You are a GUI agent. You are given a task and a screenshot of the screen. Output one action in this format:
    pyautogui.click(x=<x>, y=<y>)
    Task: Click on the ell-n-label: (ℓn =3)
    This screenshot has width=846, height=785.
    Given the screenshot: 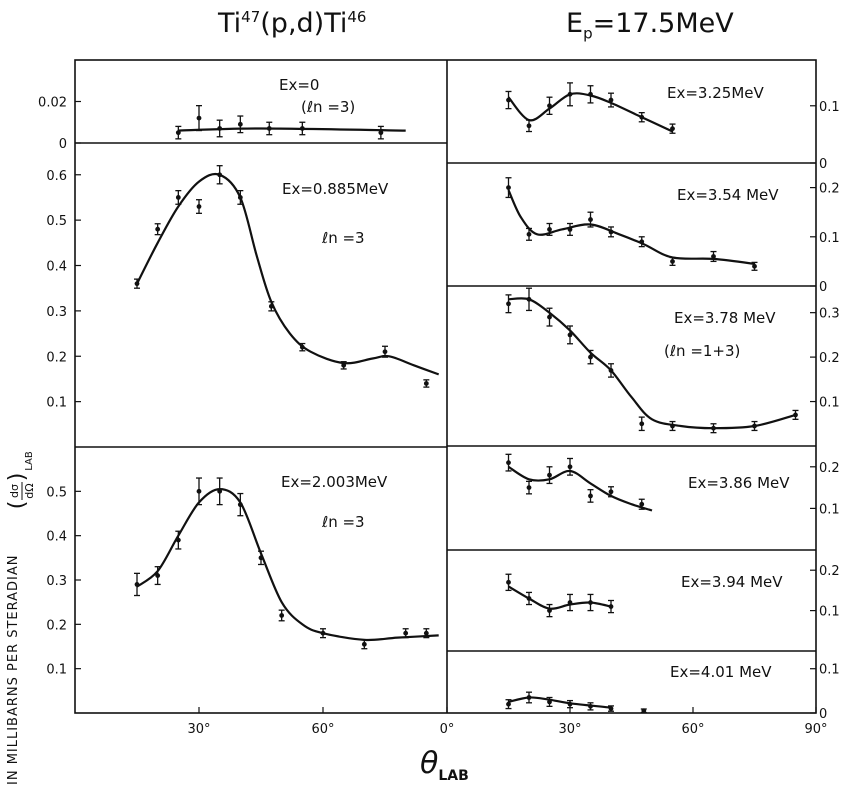 What is the action you would take?
    pyautogui.click(x=328, y=107)
    